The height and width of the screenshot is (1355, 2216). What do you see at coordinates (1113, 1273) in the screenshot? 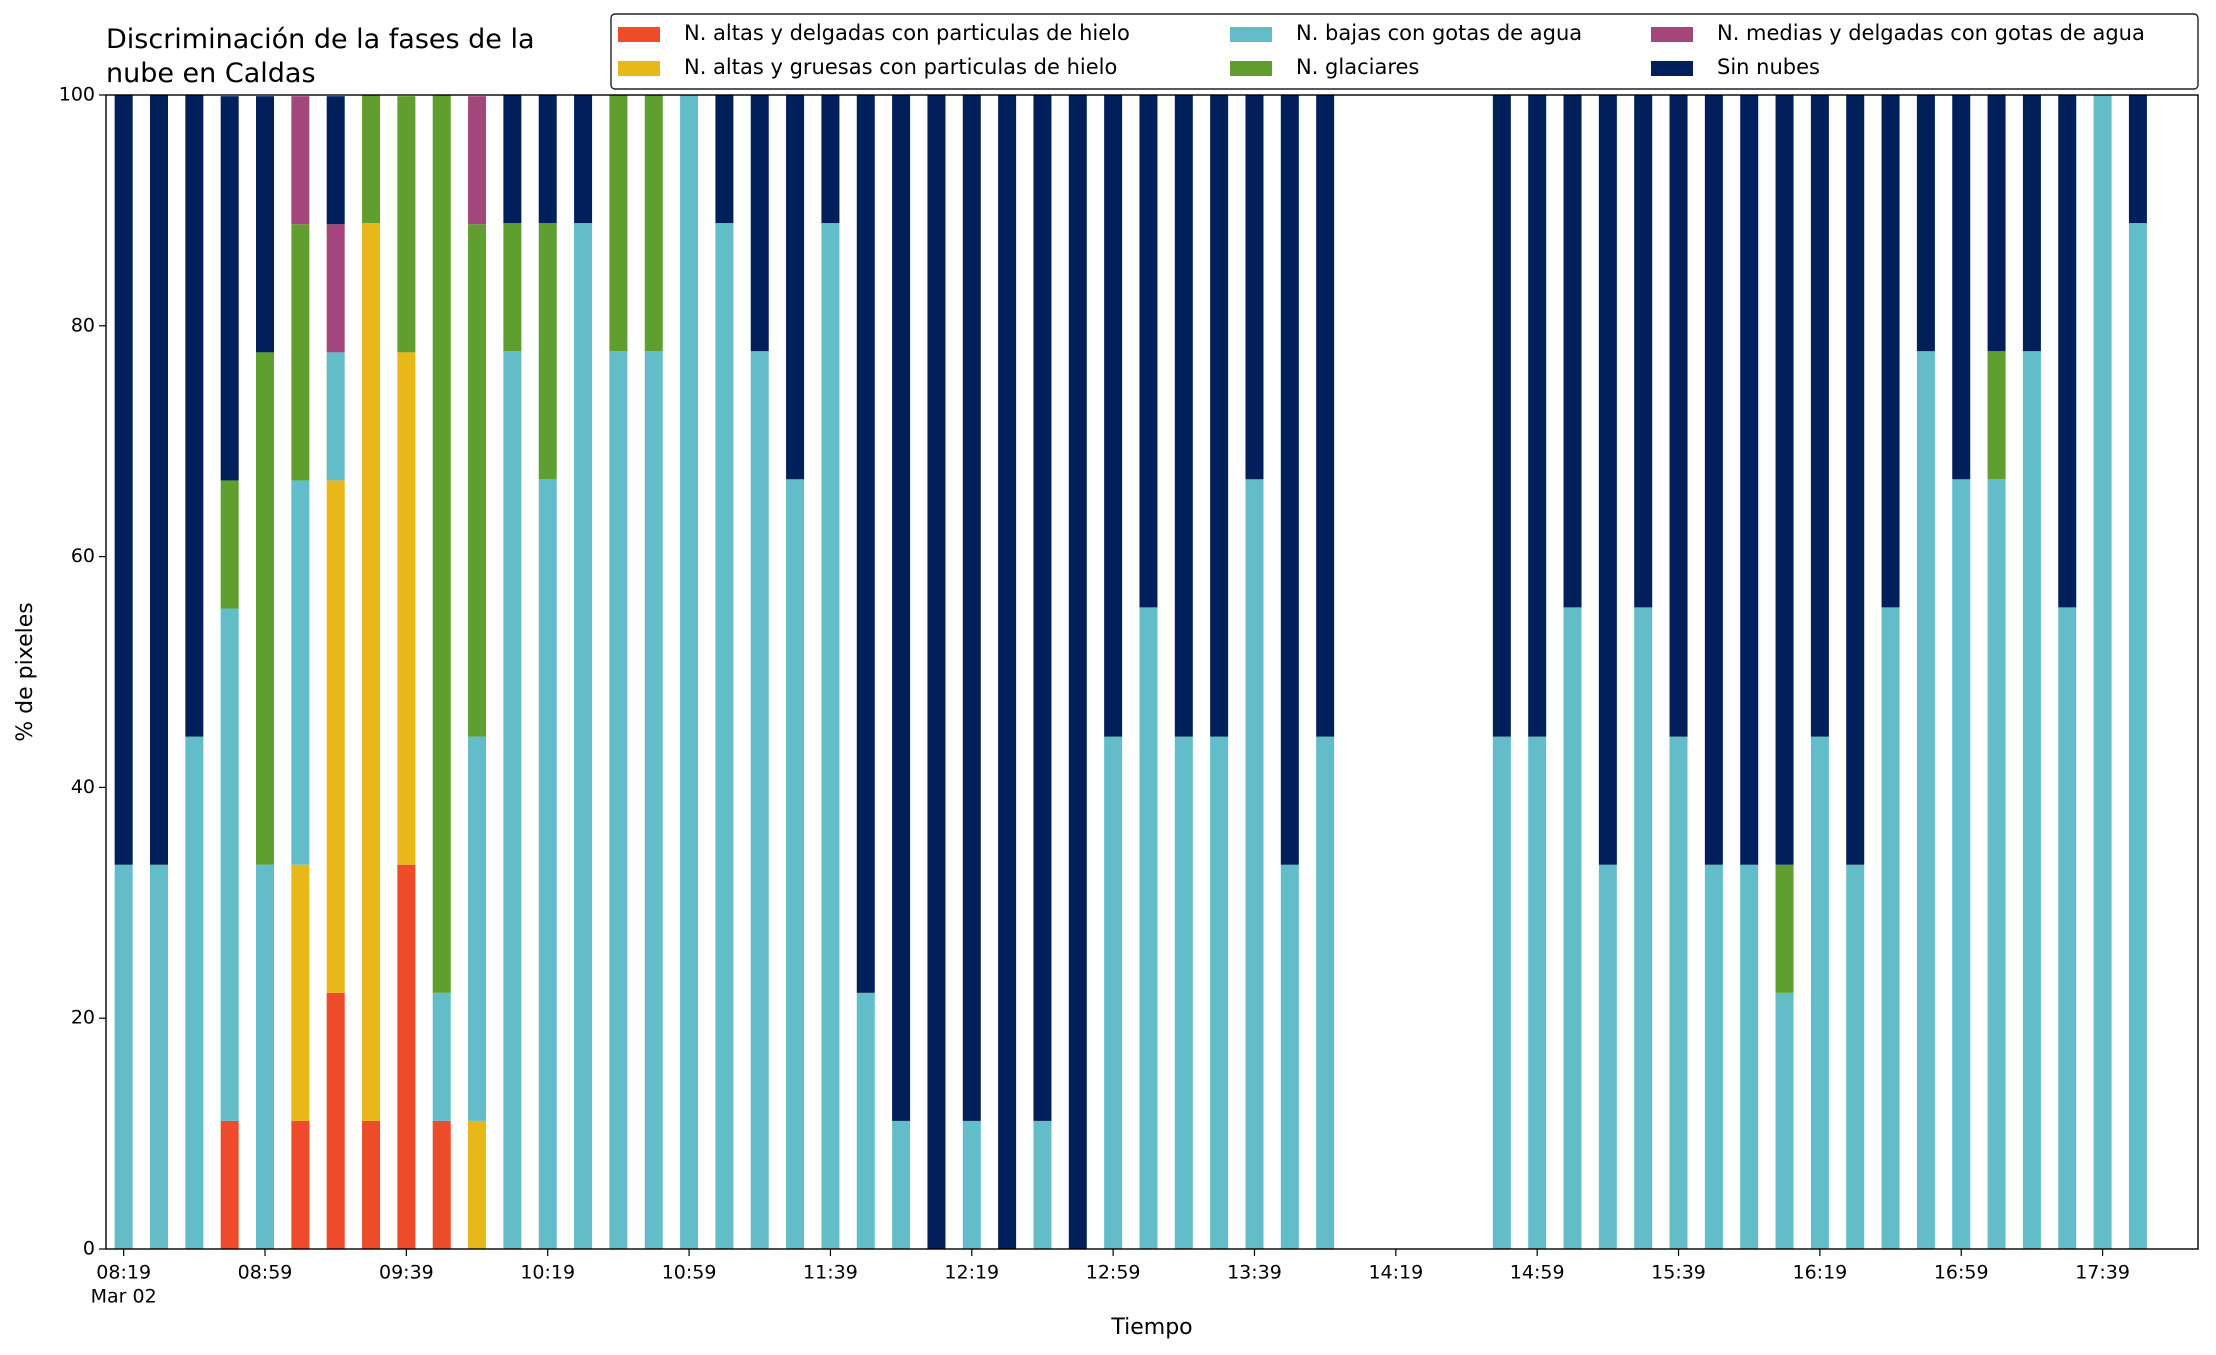
I see `x-tick-label: 12:59` at bounding box center [1113, 1273].